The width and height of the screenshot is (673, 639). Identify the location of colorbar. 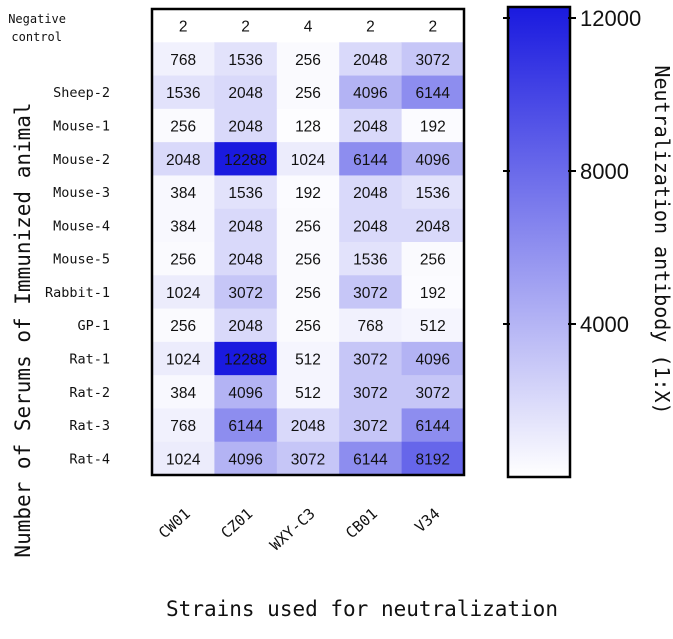
(539, 242).